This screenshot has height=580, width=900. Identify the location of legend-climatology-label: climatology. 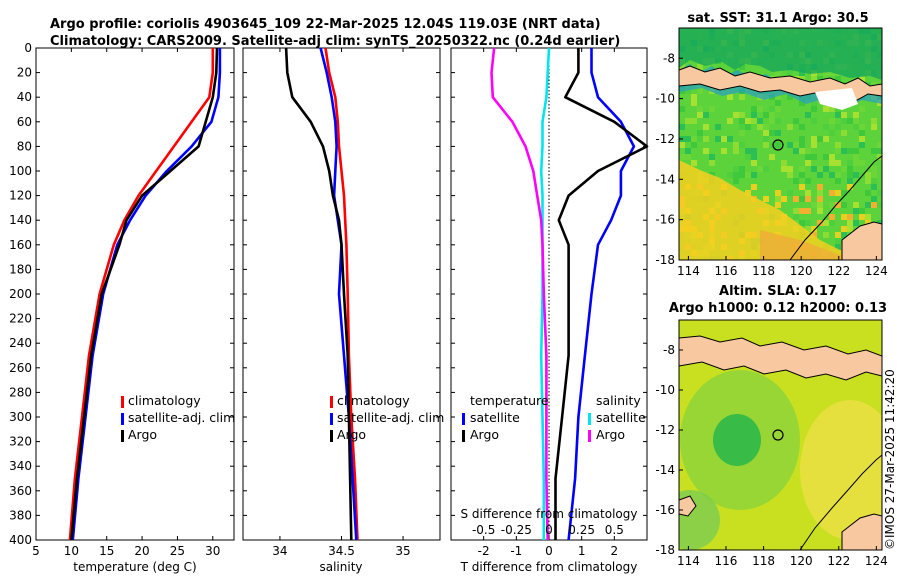
(373, 400).